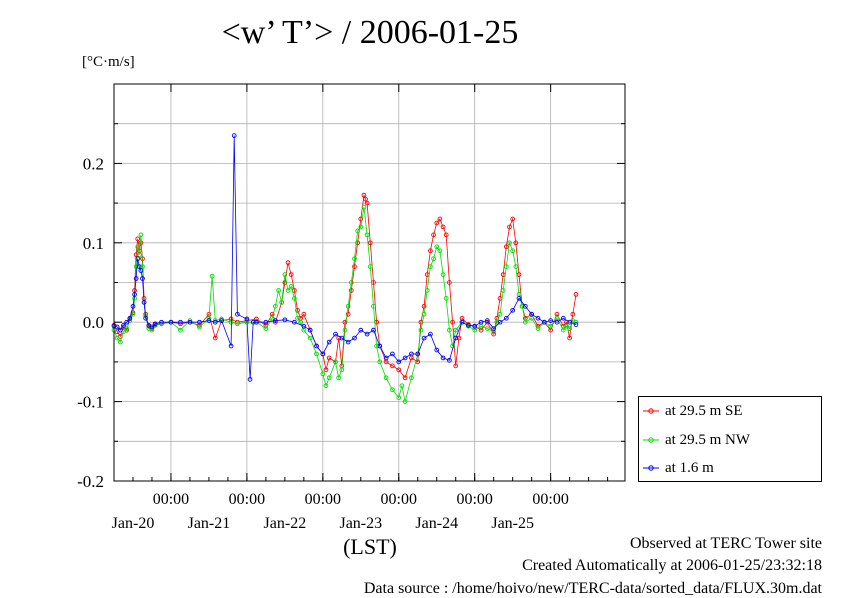  Describe the element at coordinates (90, 402) in the screenshot. I see `y-tick-label: -0.1` at that location.